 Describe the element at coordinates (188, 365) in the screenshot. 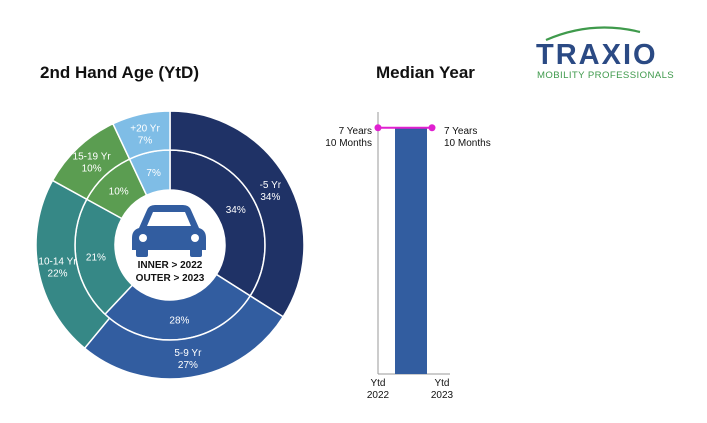

I see `outer-label-1: 27%` at that location.